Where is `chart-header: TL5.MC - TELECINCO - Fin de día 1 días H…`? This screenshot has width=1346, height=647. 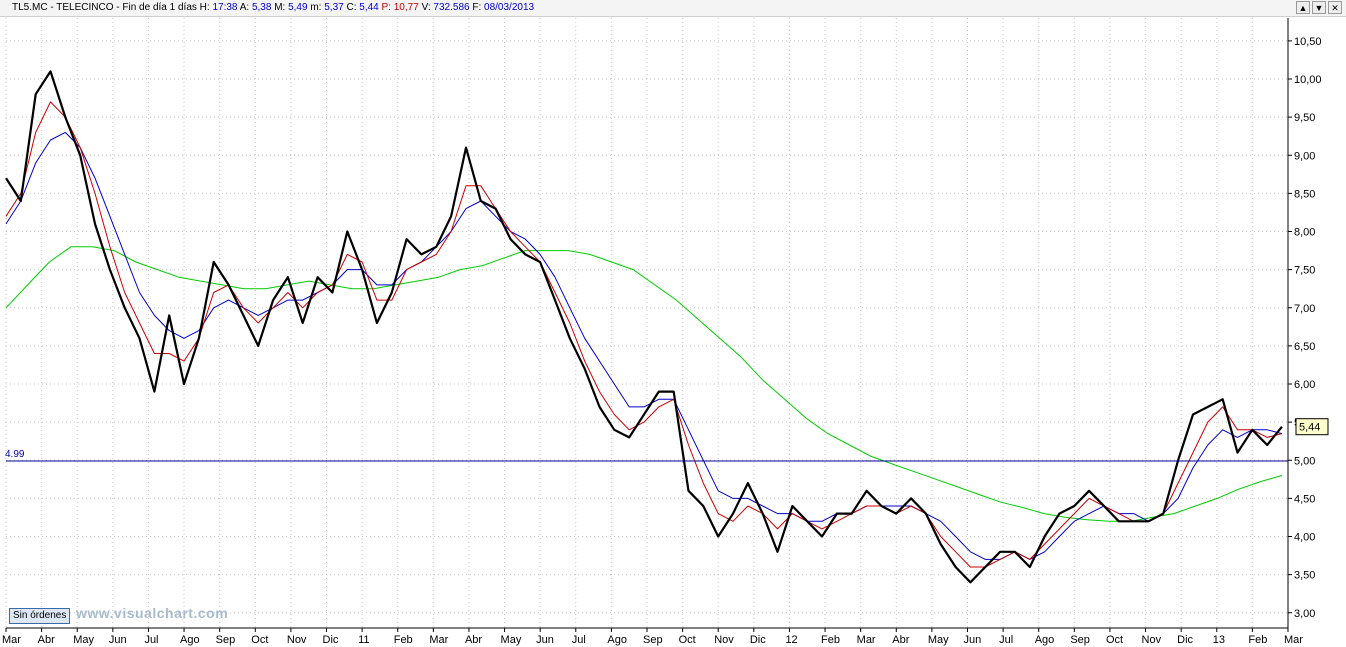
chart-header: TL5.MC - TELECINCO - Fin de día 1 días H… is located at coordinates (673, 8).